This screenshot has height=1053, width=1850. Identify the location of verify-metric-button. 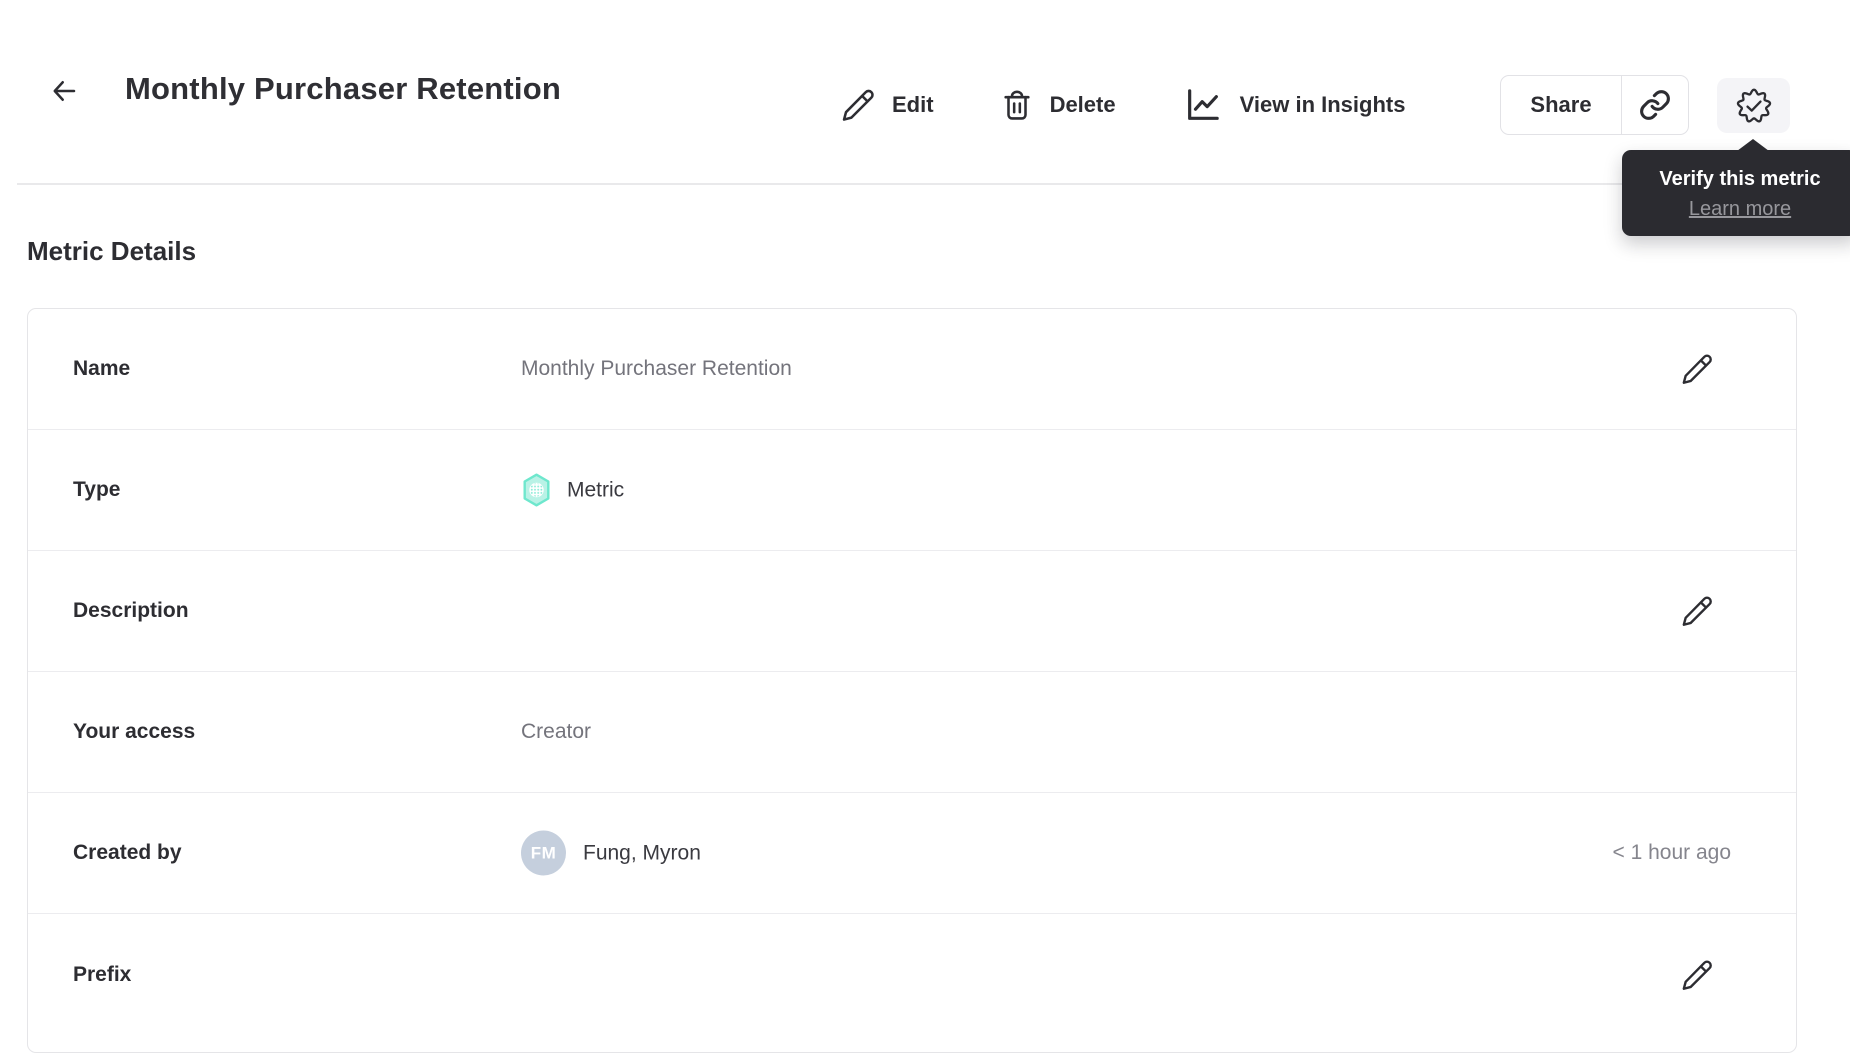
(1753, 105).